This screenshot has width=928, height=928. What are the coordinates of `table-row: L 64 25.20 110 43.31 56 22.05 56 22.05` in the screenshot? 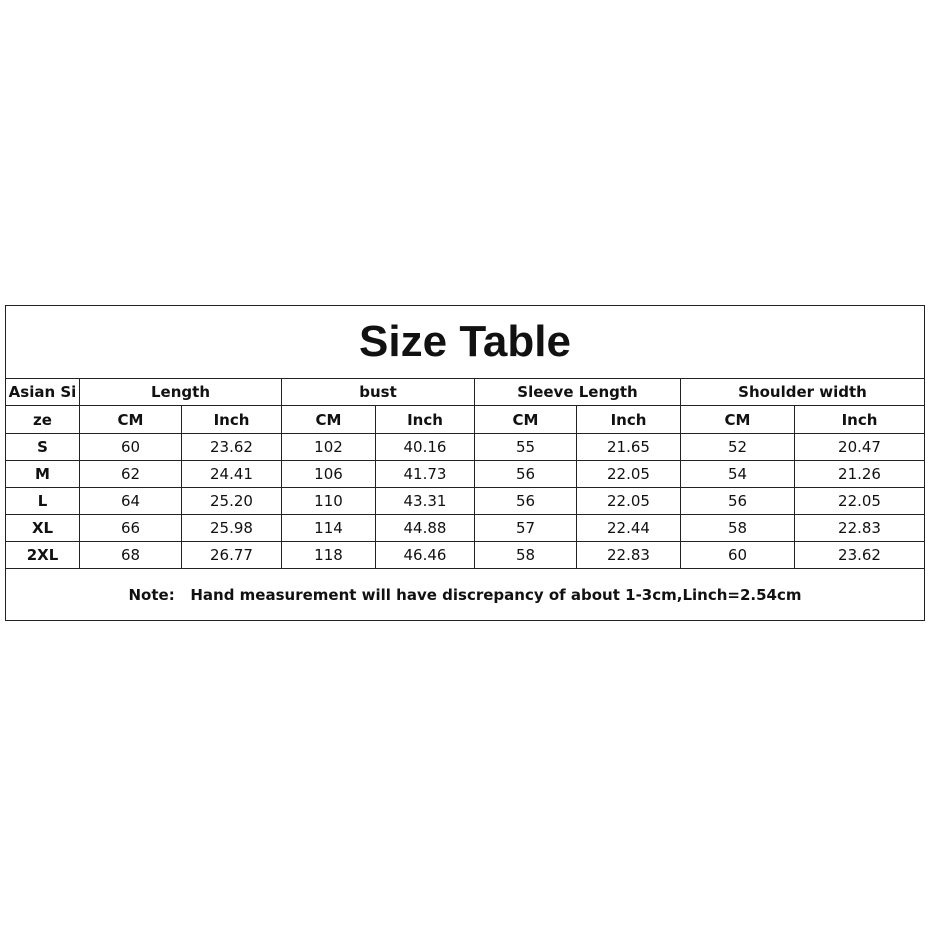 It's located at (465, 501).